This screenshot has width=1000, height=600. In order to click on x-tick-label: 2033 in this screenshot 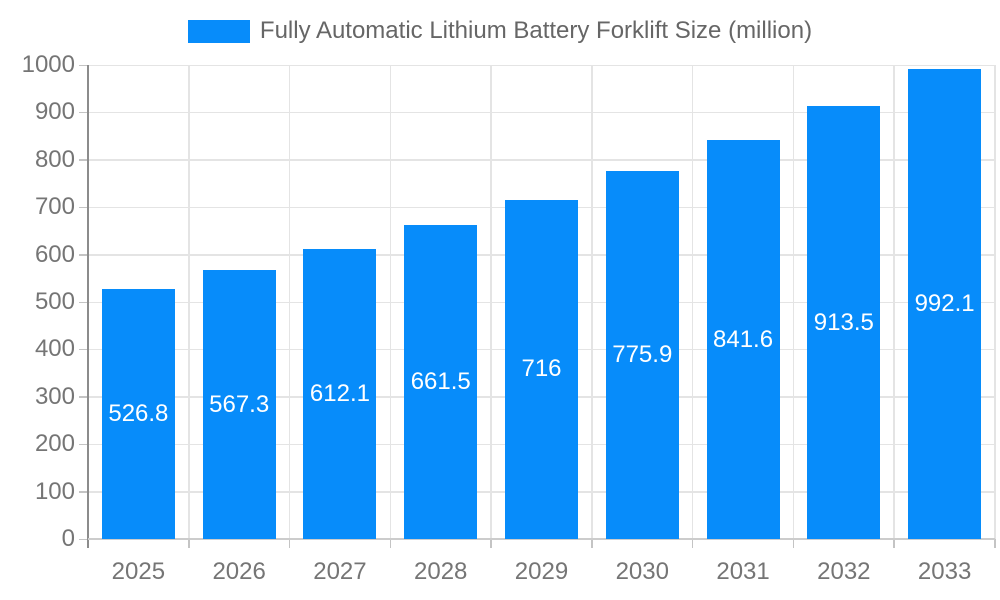, I will do `click(944, 571)`.